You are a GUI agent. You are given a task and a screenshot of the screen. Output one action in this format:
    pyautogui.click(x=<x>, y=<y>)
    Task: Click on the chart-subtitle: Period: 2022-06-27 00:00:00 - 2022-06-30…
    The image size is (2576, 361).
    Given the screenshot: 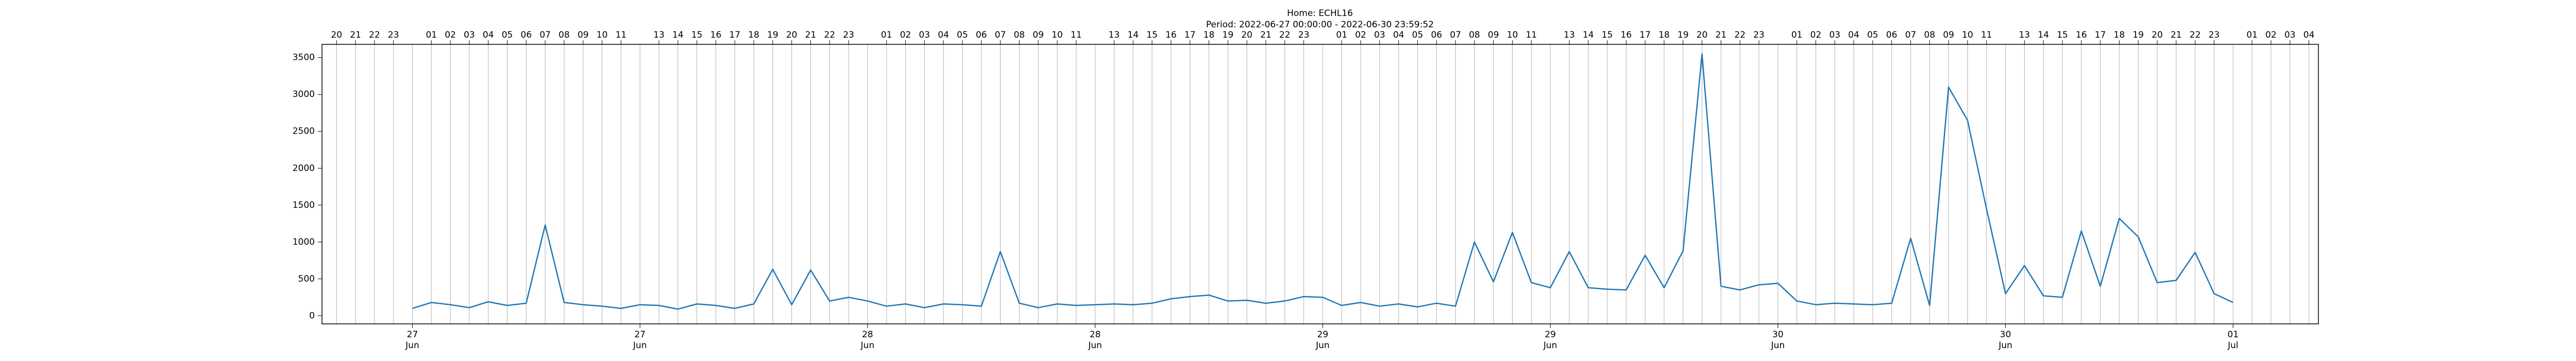 What is the action you would take?
    pyautogui.click(x=1320, y=25)
    